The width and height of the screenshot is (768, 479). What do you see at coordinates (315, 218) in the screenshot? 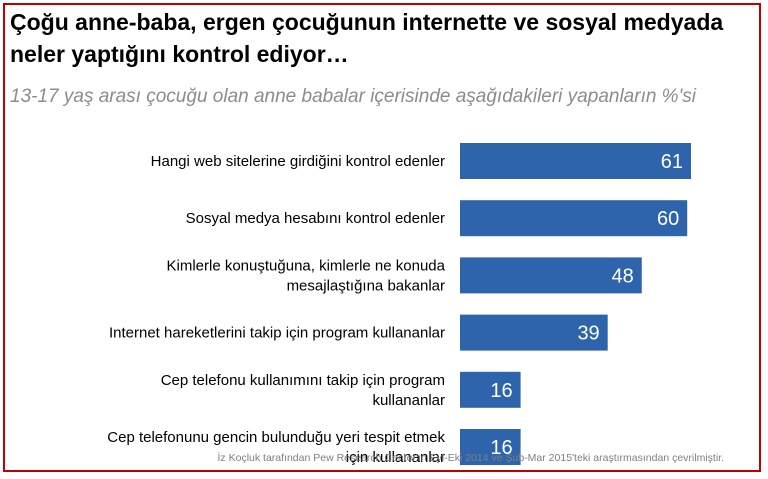
I see `category-label-2: Sosyal medya hesabını kontrol edenler` at bounding box center [315, 218].